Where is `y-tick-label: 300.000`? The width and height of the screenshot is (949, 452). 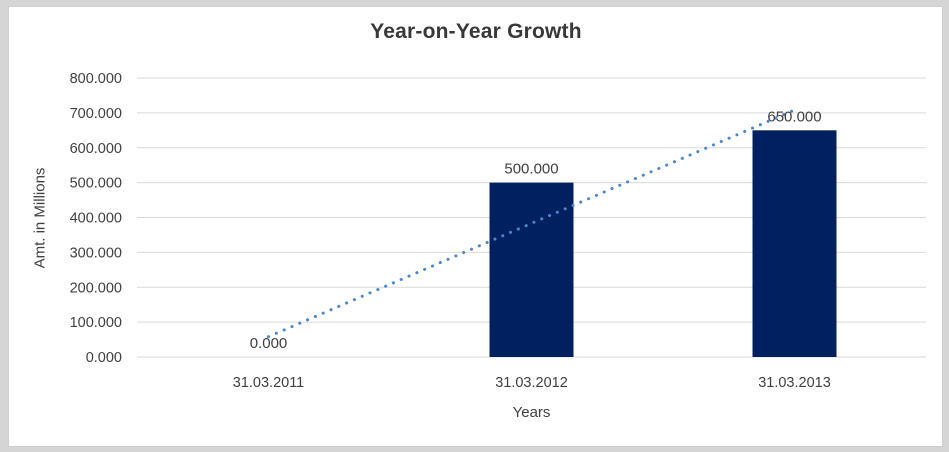
y-tick-label: 300.000 is located at coordinates (96, 253).